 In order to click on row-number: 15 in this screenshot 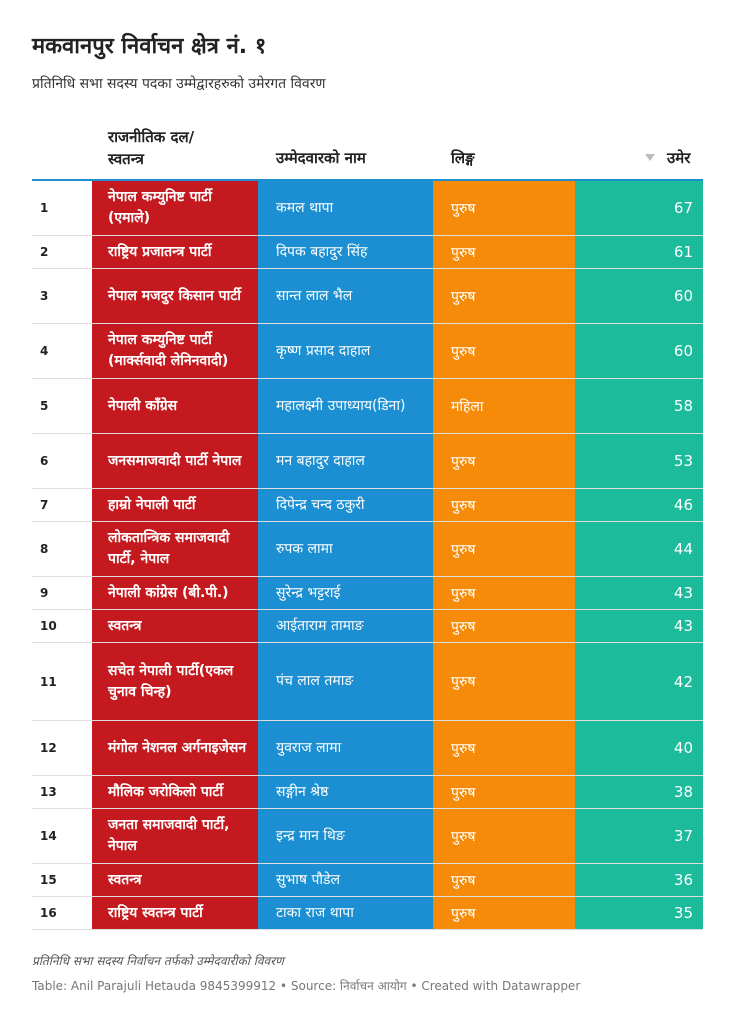, I will do `click(48, 880)`.